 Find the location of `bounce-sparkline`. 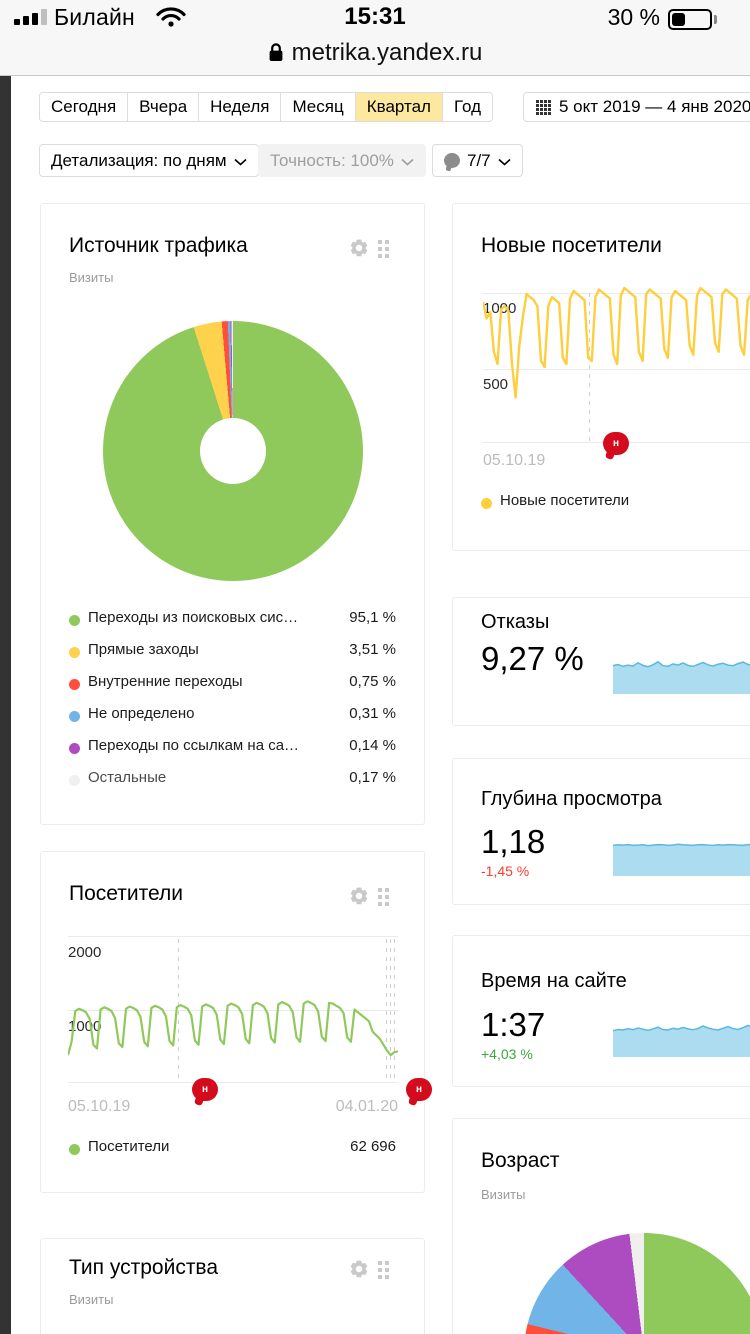

bounce-sparkline is located at coordinates (681, 672).